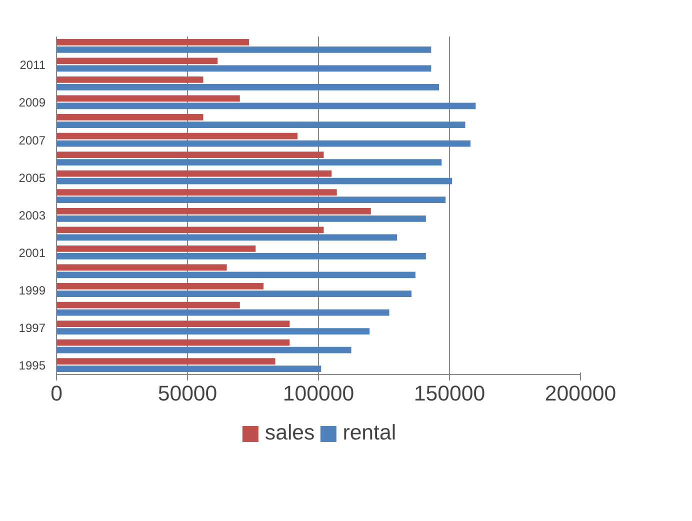 The image size is (692, 521). Describe the element at coordinates (32, 328) in the screenshot. I see `y-tick-label: 1997` at that location.